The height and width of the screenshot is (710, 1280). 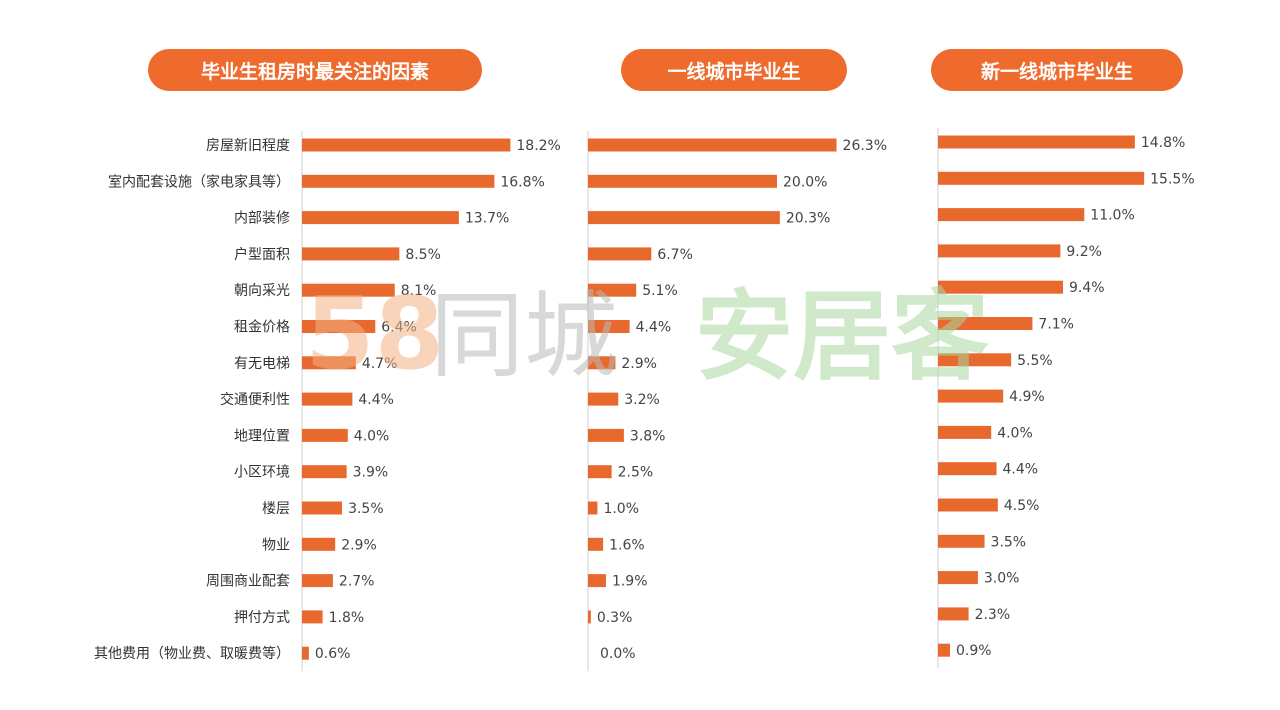 What do you see at coordinates (276, 545) in the screenshot?
I see `category-label: 物业` at bounding box center [276, 545].